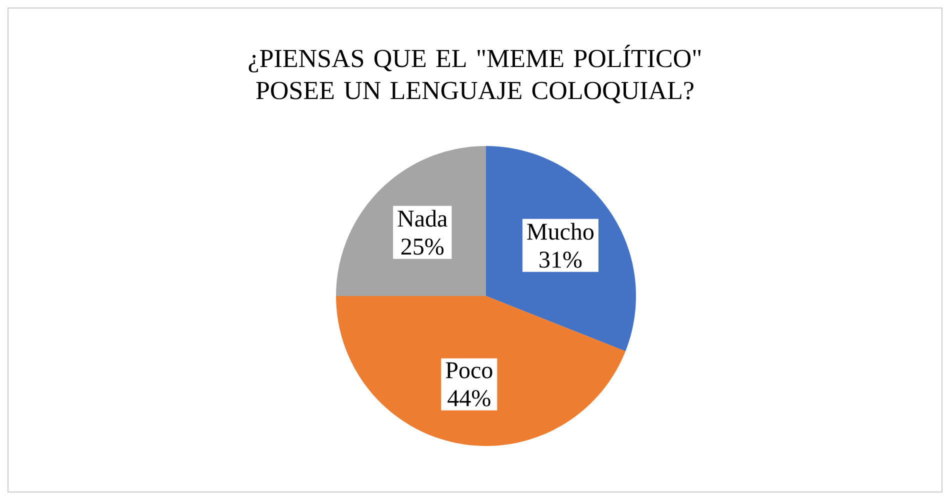  I want to click on slice-label: Mucho, so click(560, 231).